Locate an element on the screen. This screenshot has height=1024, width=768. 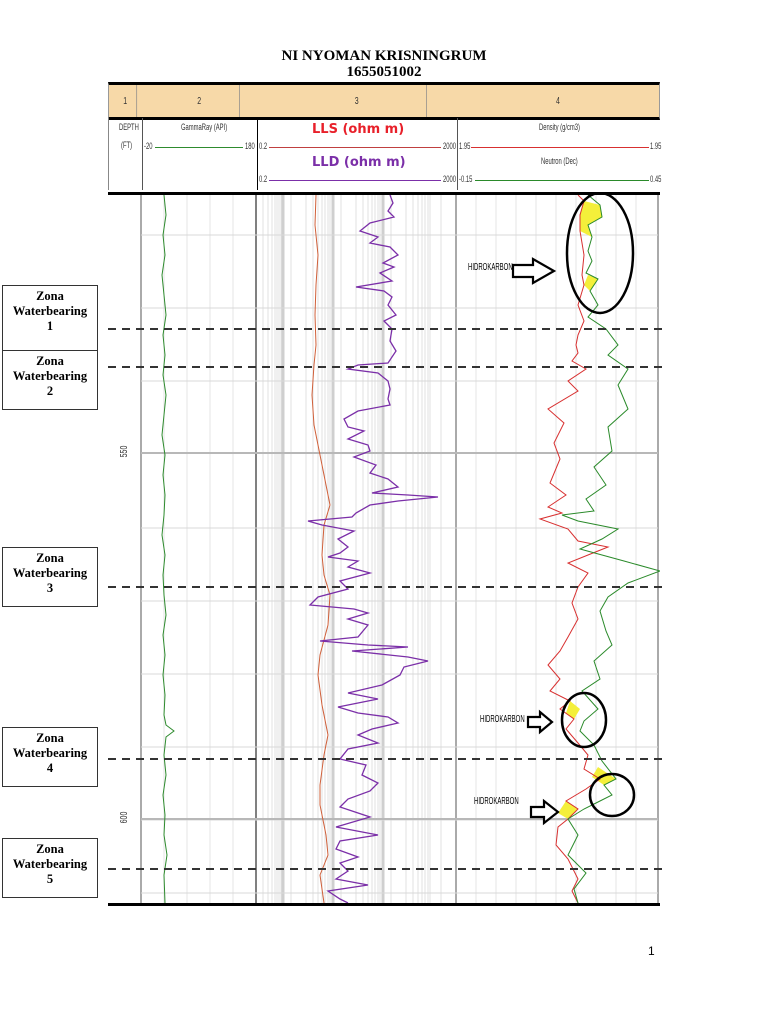
neutron-label: Neutron (Dec) is located at coordinates (559, 161).